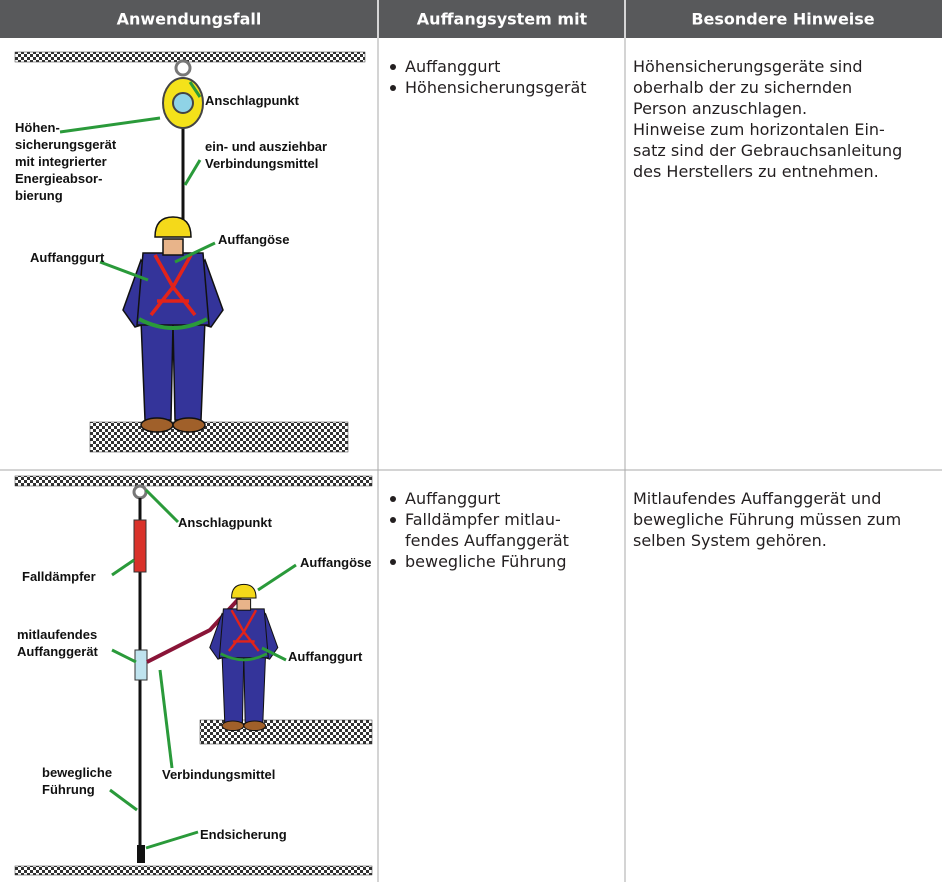 This screenshot has width=942, height=882. I want to click on figure-label: ein- und ausziehbar, so click(266, 146).